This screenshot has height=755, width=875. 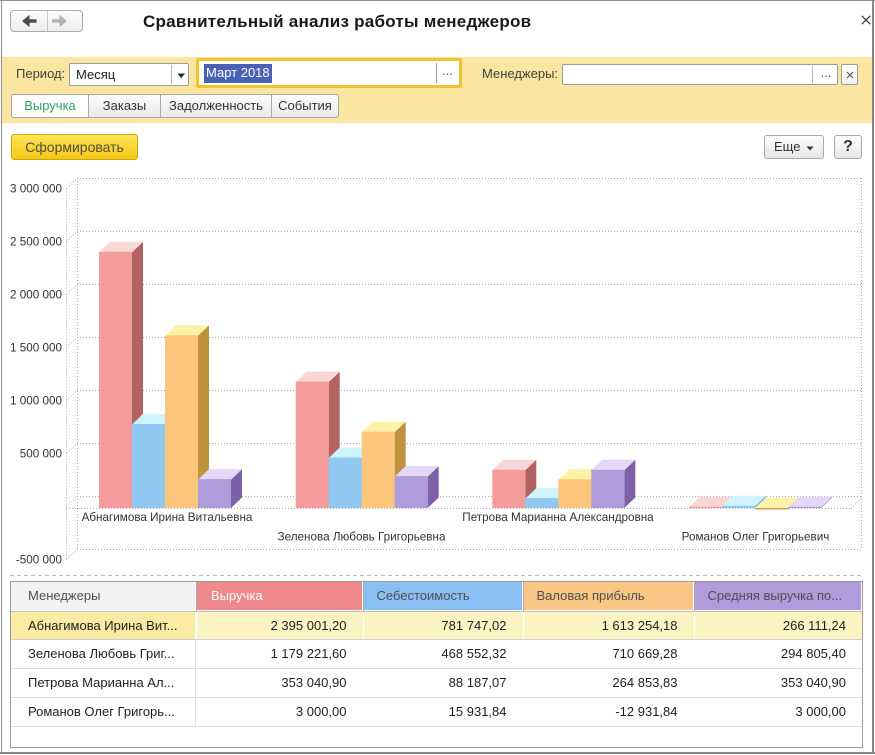 I want to click on svg-text: 500 000, so click(x=41, y=454).